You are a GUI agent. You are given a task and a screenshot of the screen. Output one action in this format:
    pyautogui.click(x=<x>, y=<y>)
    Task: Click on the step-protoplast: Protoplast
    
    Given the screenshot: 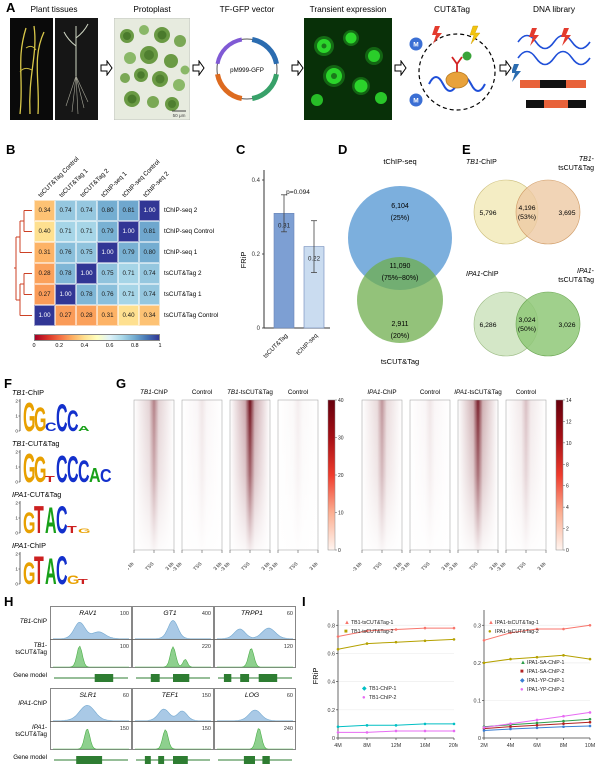 What is the action you would take?
    pyautogui.click(x=152, y=62)
    